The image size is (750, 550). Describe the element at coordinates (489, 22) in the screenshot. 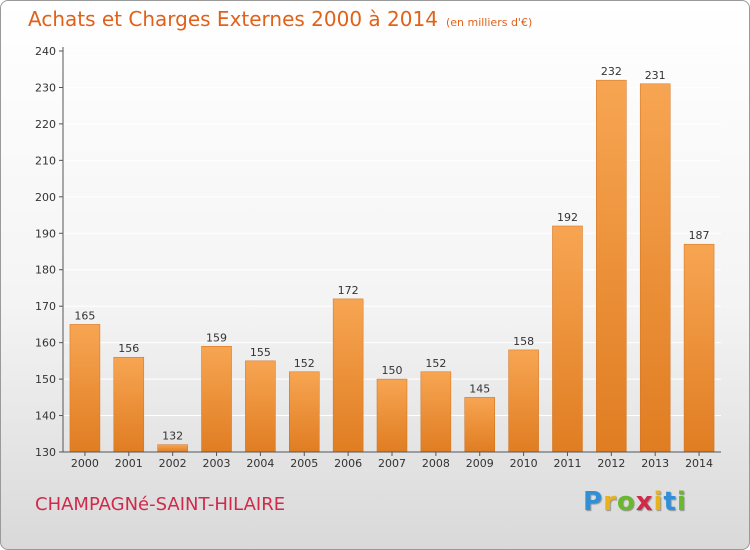

I see `chart-subtitle: (en milliers d'€)` at that location.